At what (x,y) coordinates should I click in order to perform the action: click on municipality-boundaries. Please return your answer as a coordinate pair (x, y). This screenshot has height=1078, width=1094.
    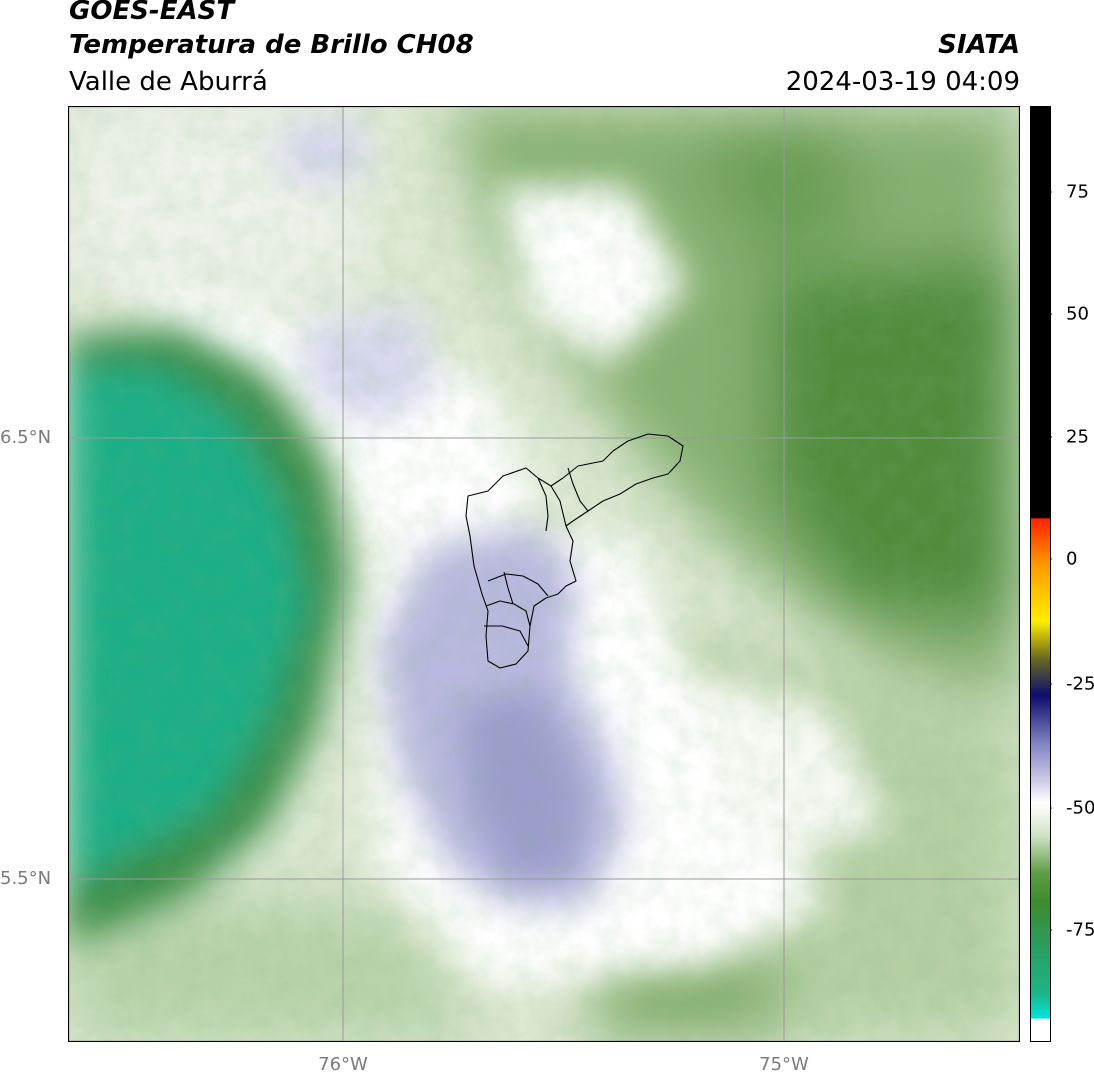
    Looking at the image, I should click on (574, 551).